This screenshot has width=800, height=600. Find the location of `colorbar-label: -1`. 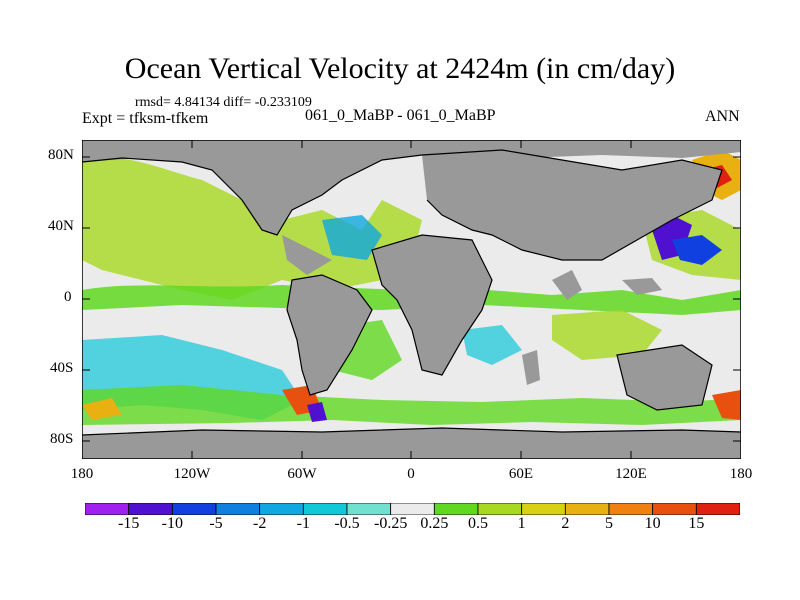

colorbar-label: -1 is located at coordinates (303, 523).